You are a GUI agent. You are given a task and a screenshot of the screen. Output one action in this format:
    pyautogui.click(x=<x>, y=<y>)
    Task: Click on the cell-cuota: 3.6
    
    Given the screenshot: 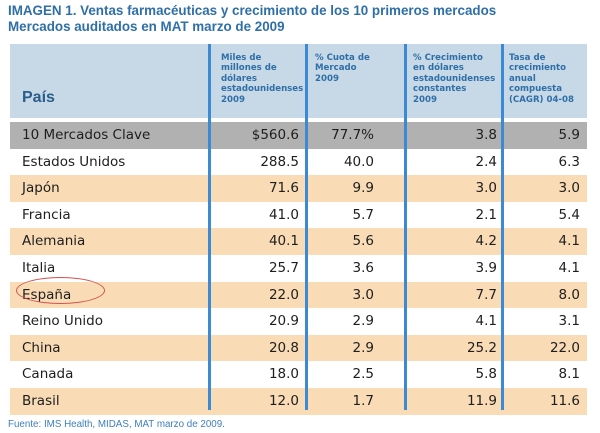 What is the action you would take?
    pyautogui.click(x=363, y=268)
    